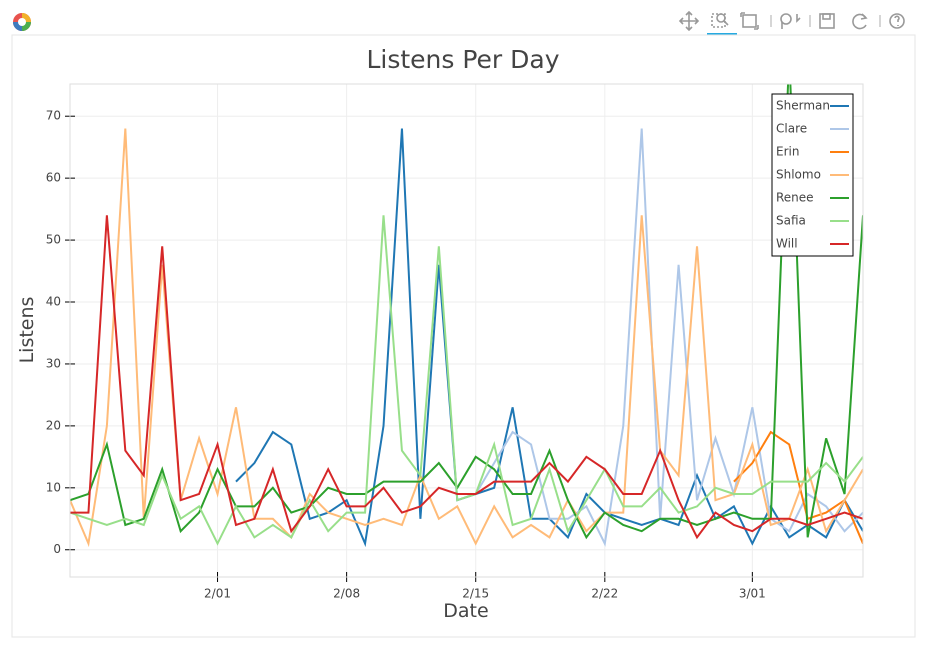 The height and width of the screenshot is (648, 930). I want to click on save-tool, so click(827, 21).